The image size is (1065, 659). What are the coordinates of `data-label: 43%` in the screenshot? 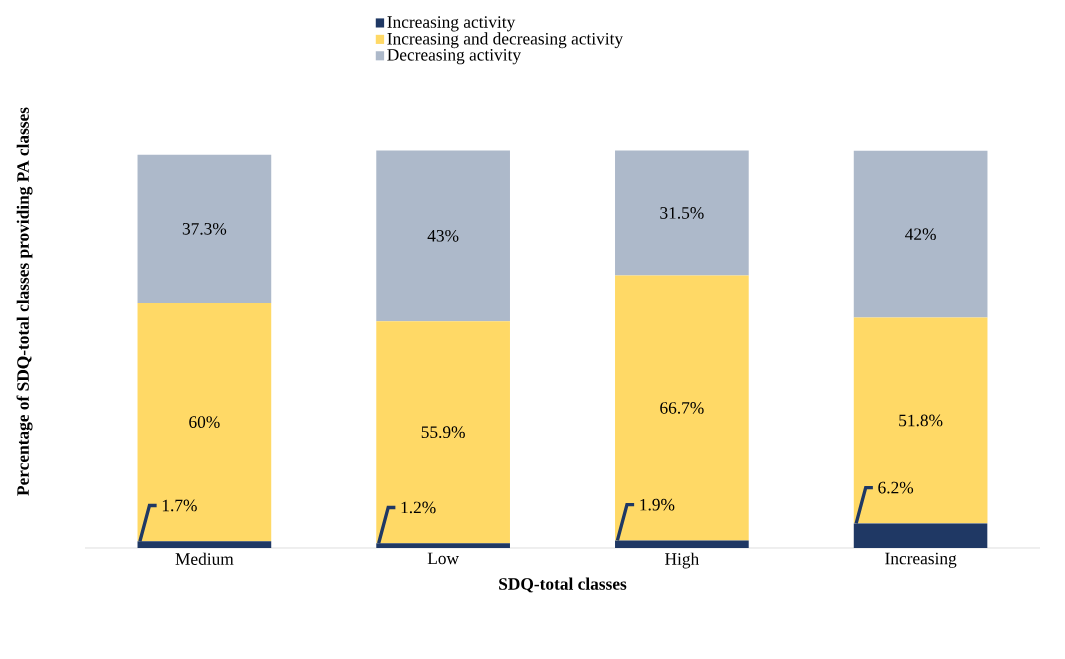 It's located at (443, 235).